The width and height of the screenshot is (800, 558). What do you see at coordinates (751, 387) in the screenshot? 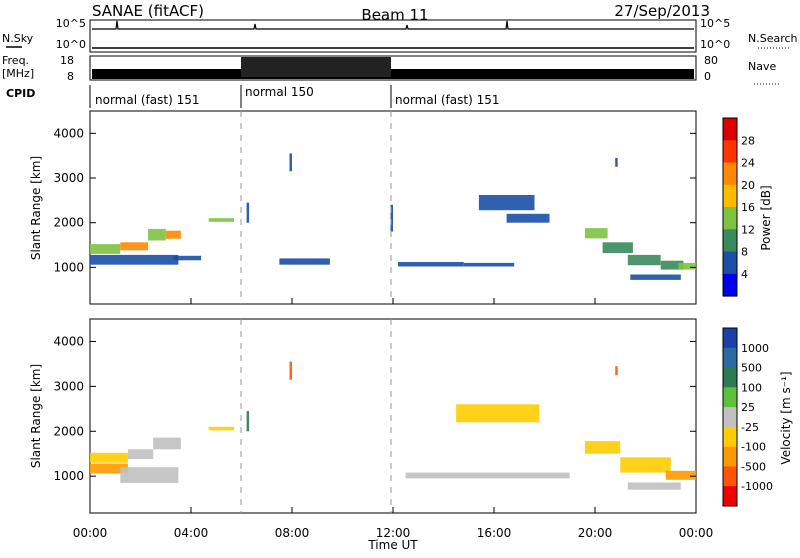
I see `velocity-colorbar-tick-label: 100` at bounding box center [751, 387].